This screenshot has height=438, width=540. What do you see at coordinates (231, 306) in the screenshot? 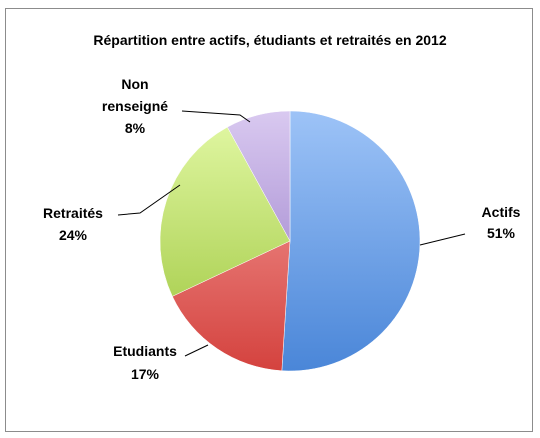
I see `pie-slice-etudiants` at bounding box center [231, 306].